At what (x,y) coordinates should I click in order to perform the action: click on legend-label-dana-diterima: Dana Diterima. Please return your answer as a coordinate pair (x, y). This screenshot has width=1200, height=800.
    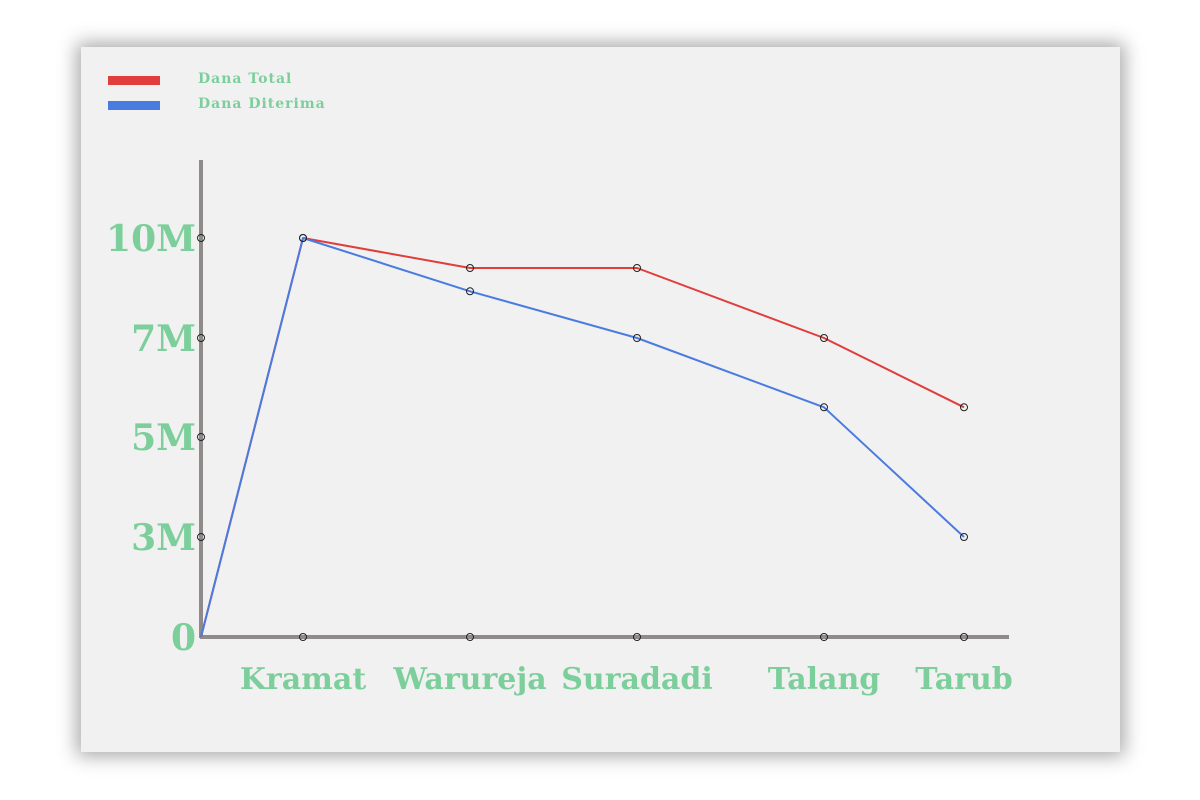
    Looking at the image, I should click on (262, 104).